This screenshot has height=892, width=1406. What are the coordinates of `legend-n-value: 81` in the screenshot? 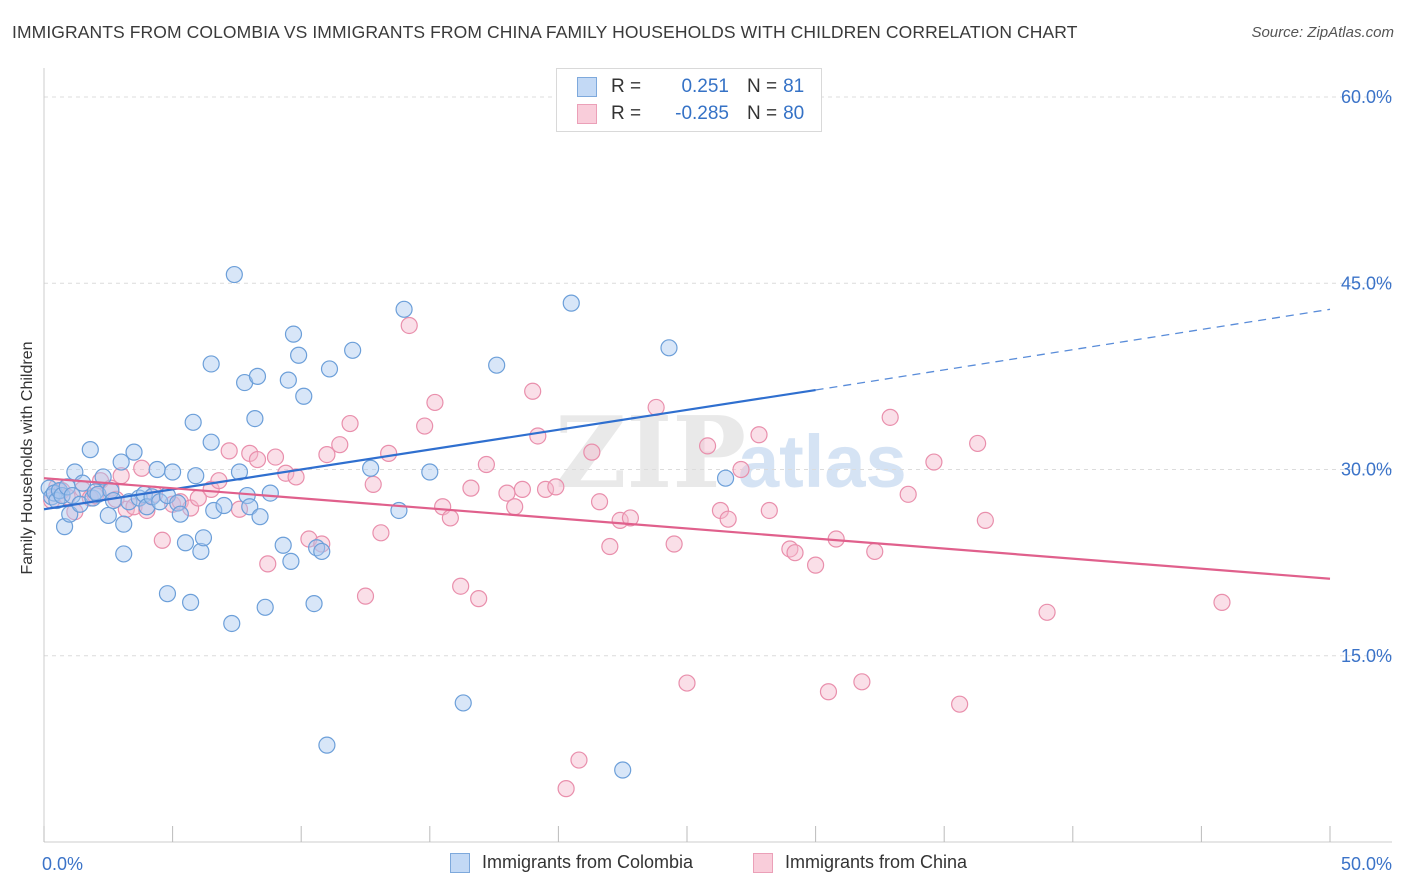 It's located at (794, 86).